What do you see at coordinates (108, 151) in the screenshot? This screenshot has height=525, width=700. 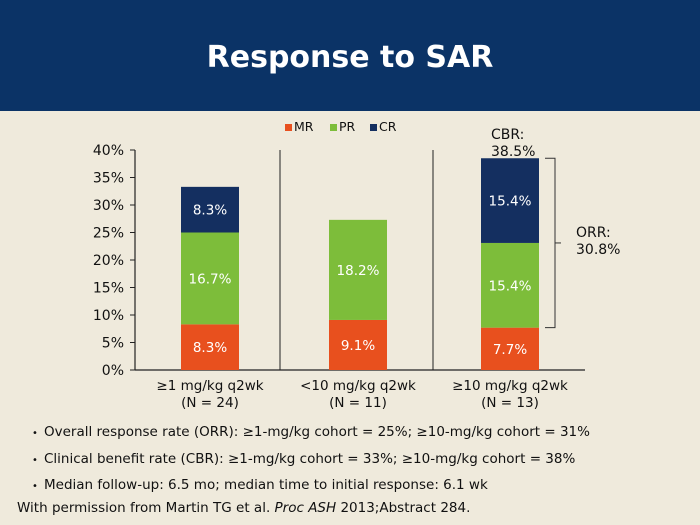 I see `y-tick-label: 40%` at bounding box center [108, 151].